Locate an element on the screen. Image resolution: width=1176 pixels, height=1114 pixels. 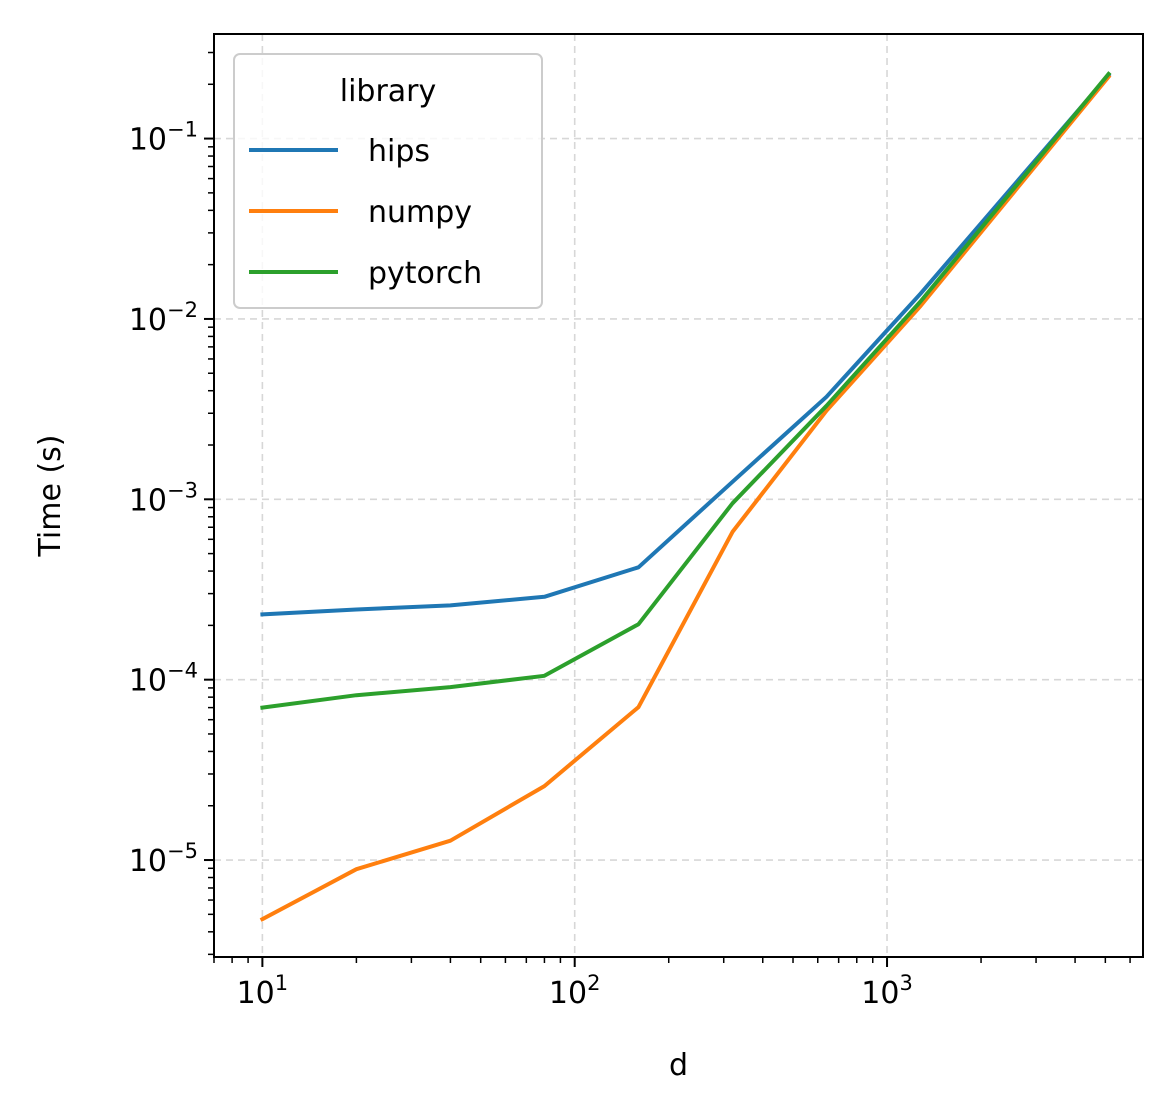
y-tick-label: 10⁻² is located at coordinates (163, 318).